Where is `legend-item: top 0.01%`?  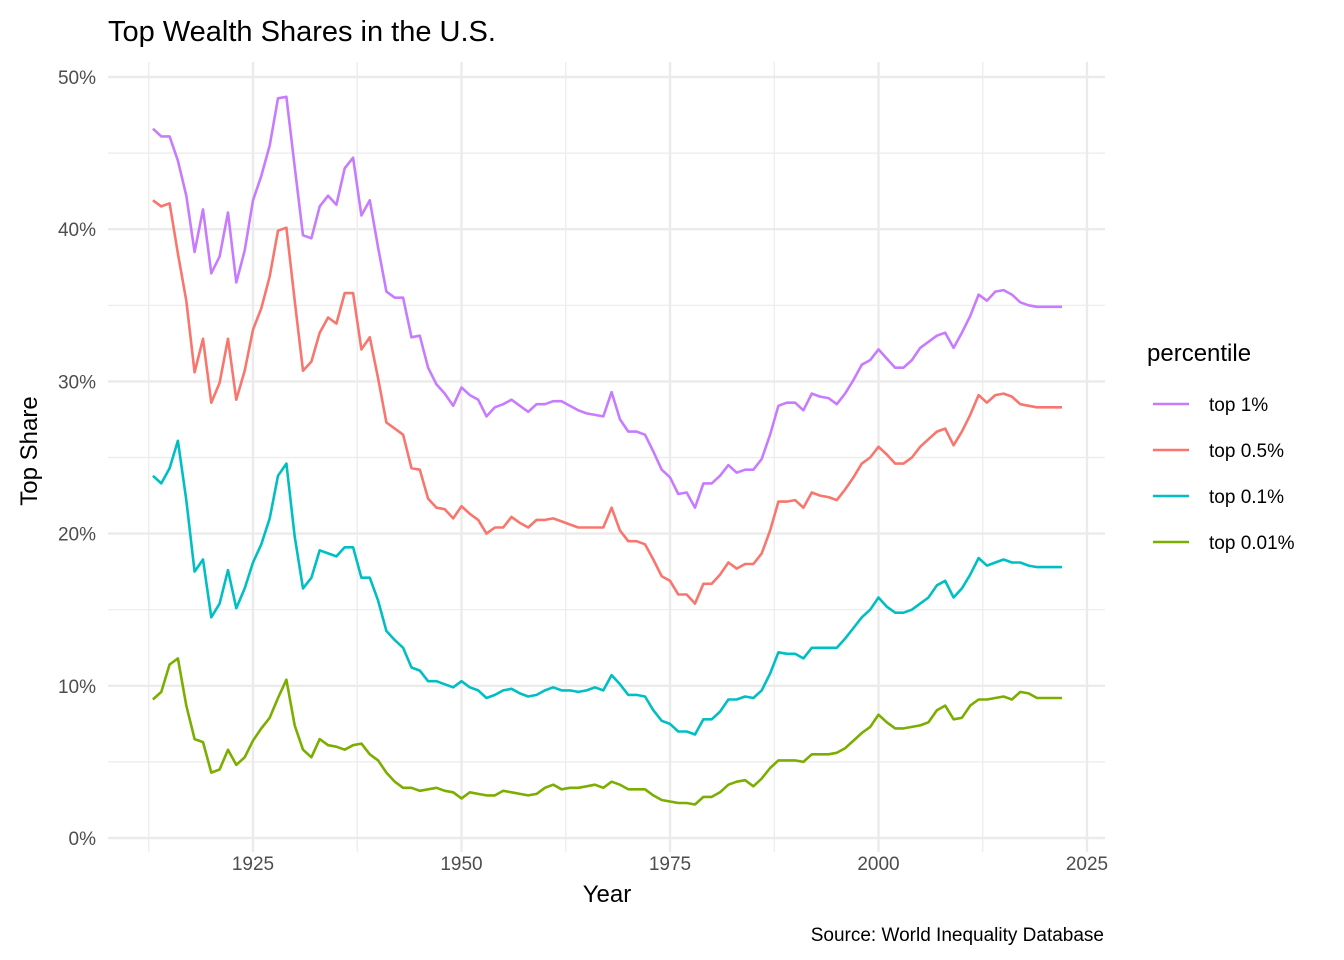
legend-item: top 0.01% is located at coordinates (1224, 543).